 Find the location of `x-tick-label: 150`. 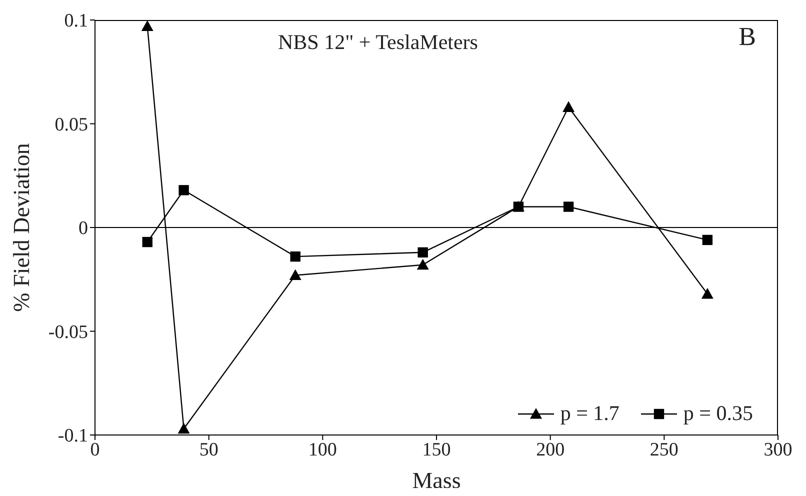

x-tick-label: 150 is located at coordinates (436, 449).